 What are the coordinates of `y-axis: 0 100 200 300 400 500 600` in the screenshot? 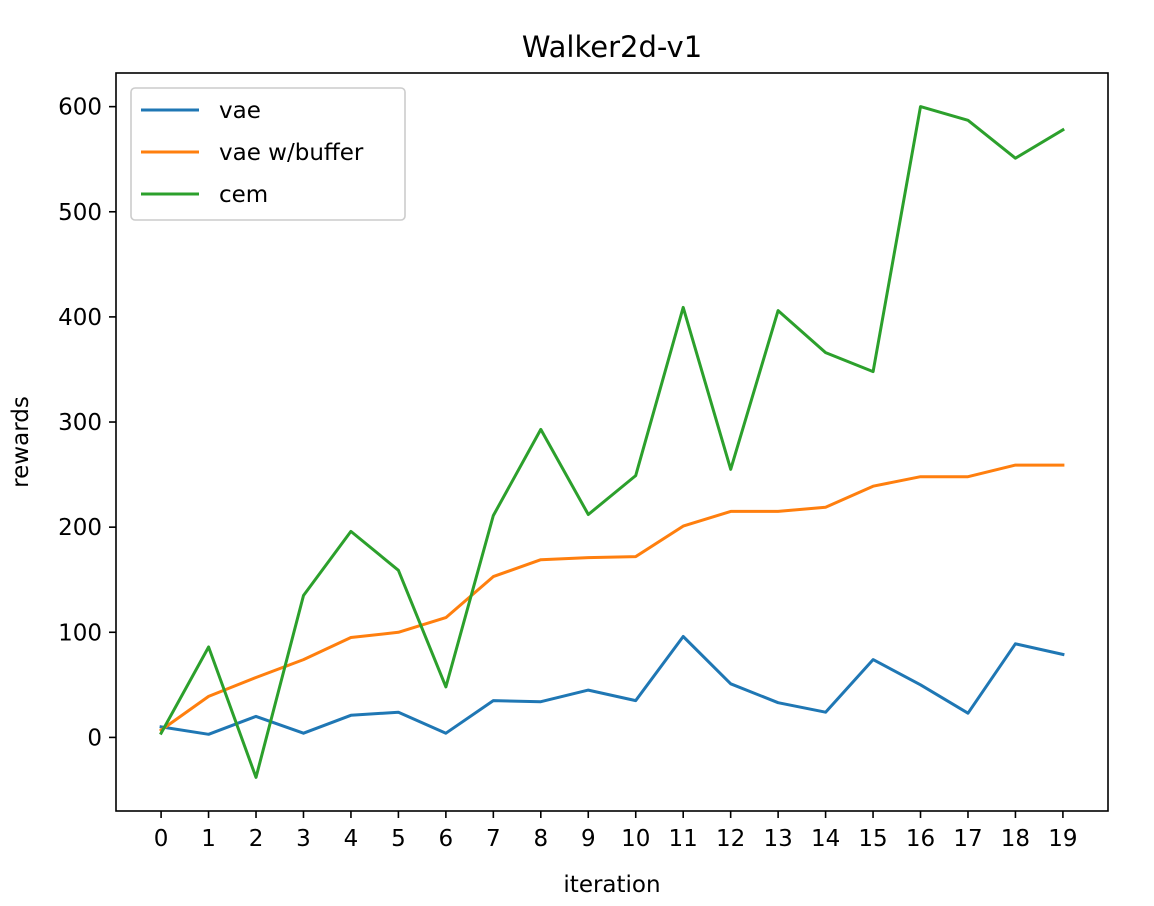 It's located at (87, 423).